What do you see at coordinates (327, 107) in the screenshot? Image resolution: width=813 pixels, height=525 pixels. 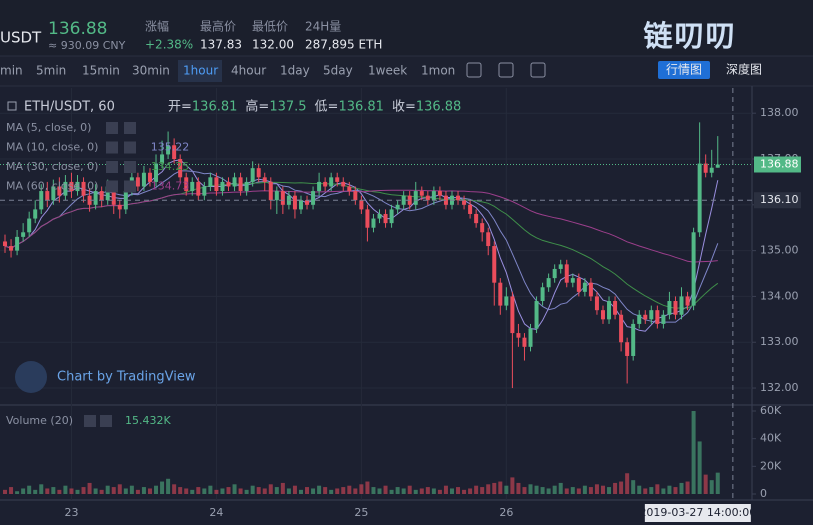 I see `legend-label: 低=` at bounding box center [327, 107].